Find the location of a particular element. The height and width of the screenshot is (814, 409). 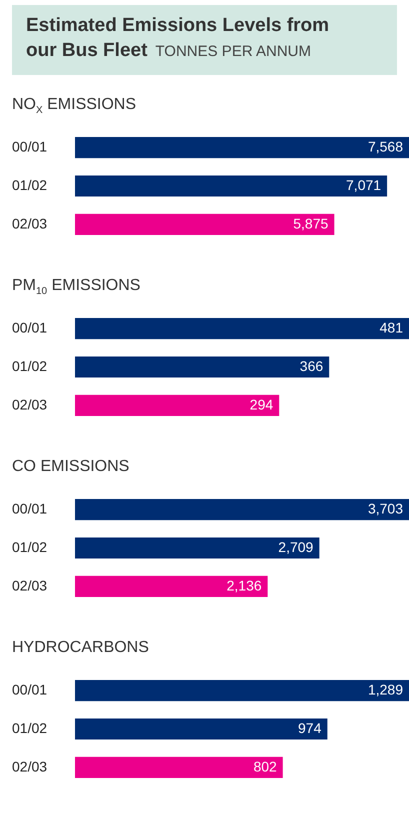

data-label: 5,875 is located at coordinates (310, 223).